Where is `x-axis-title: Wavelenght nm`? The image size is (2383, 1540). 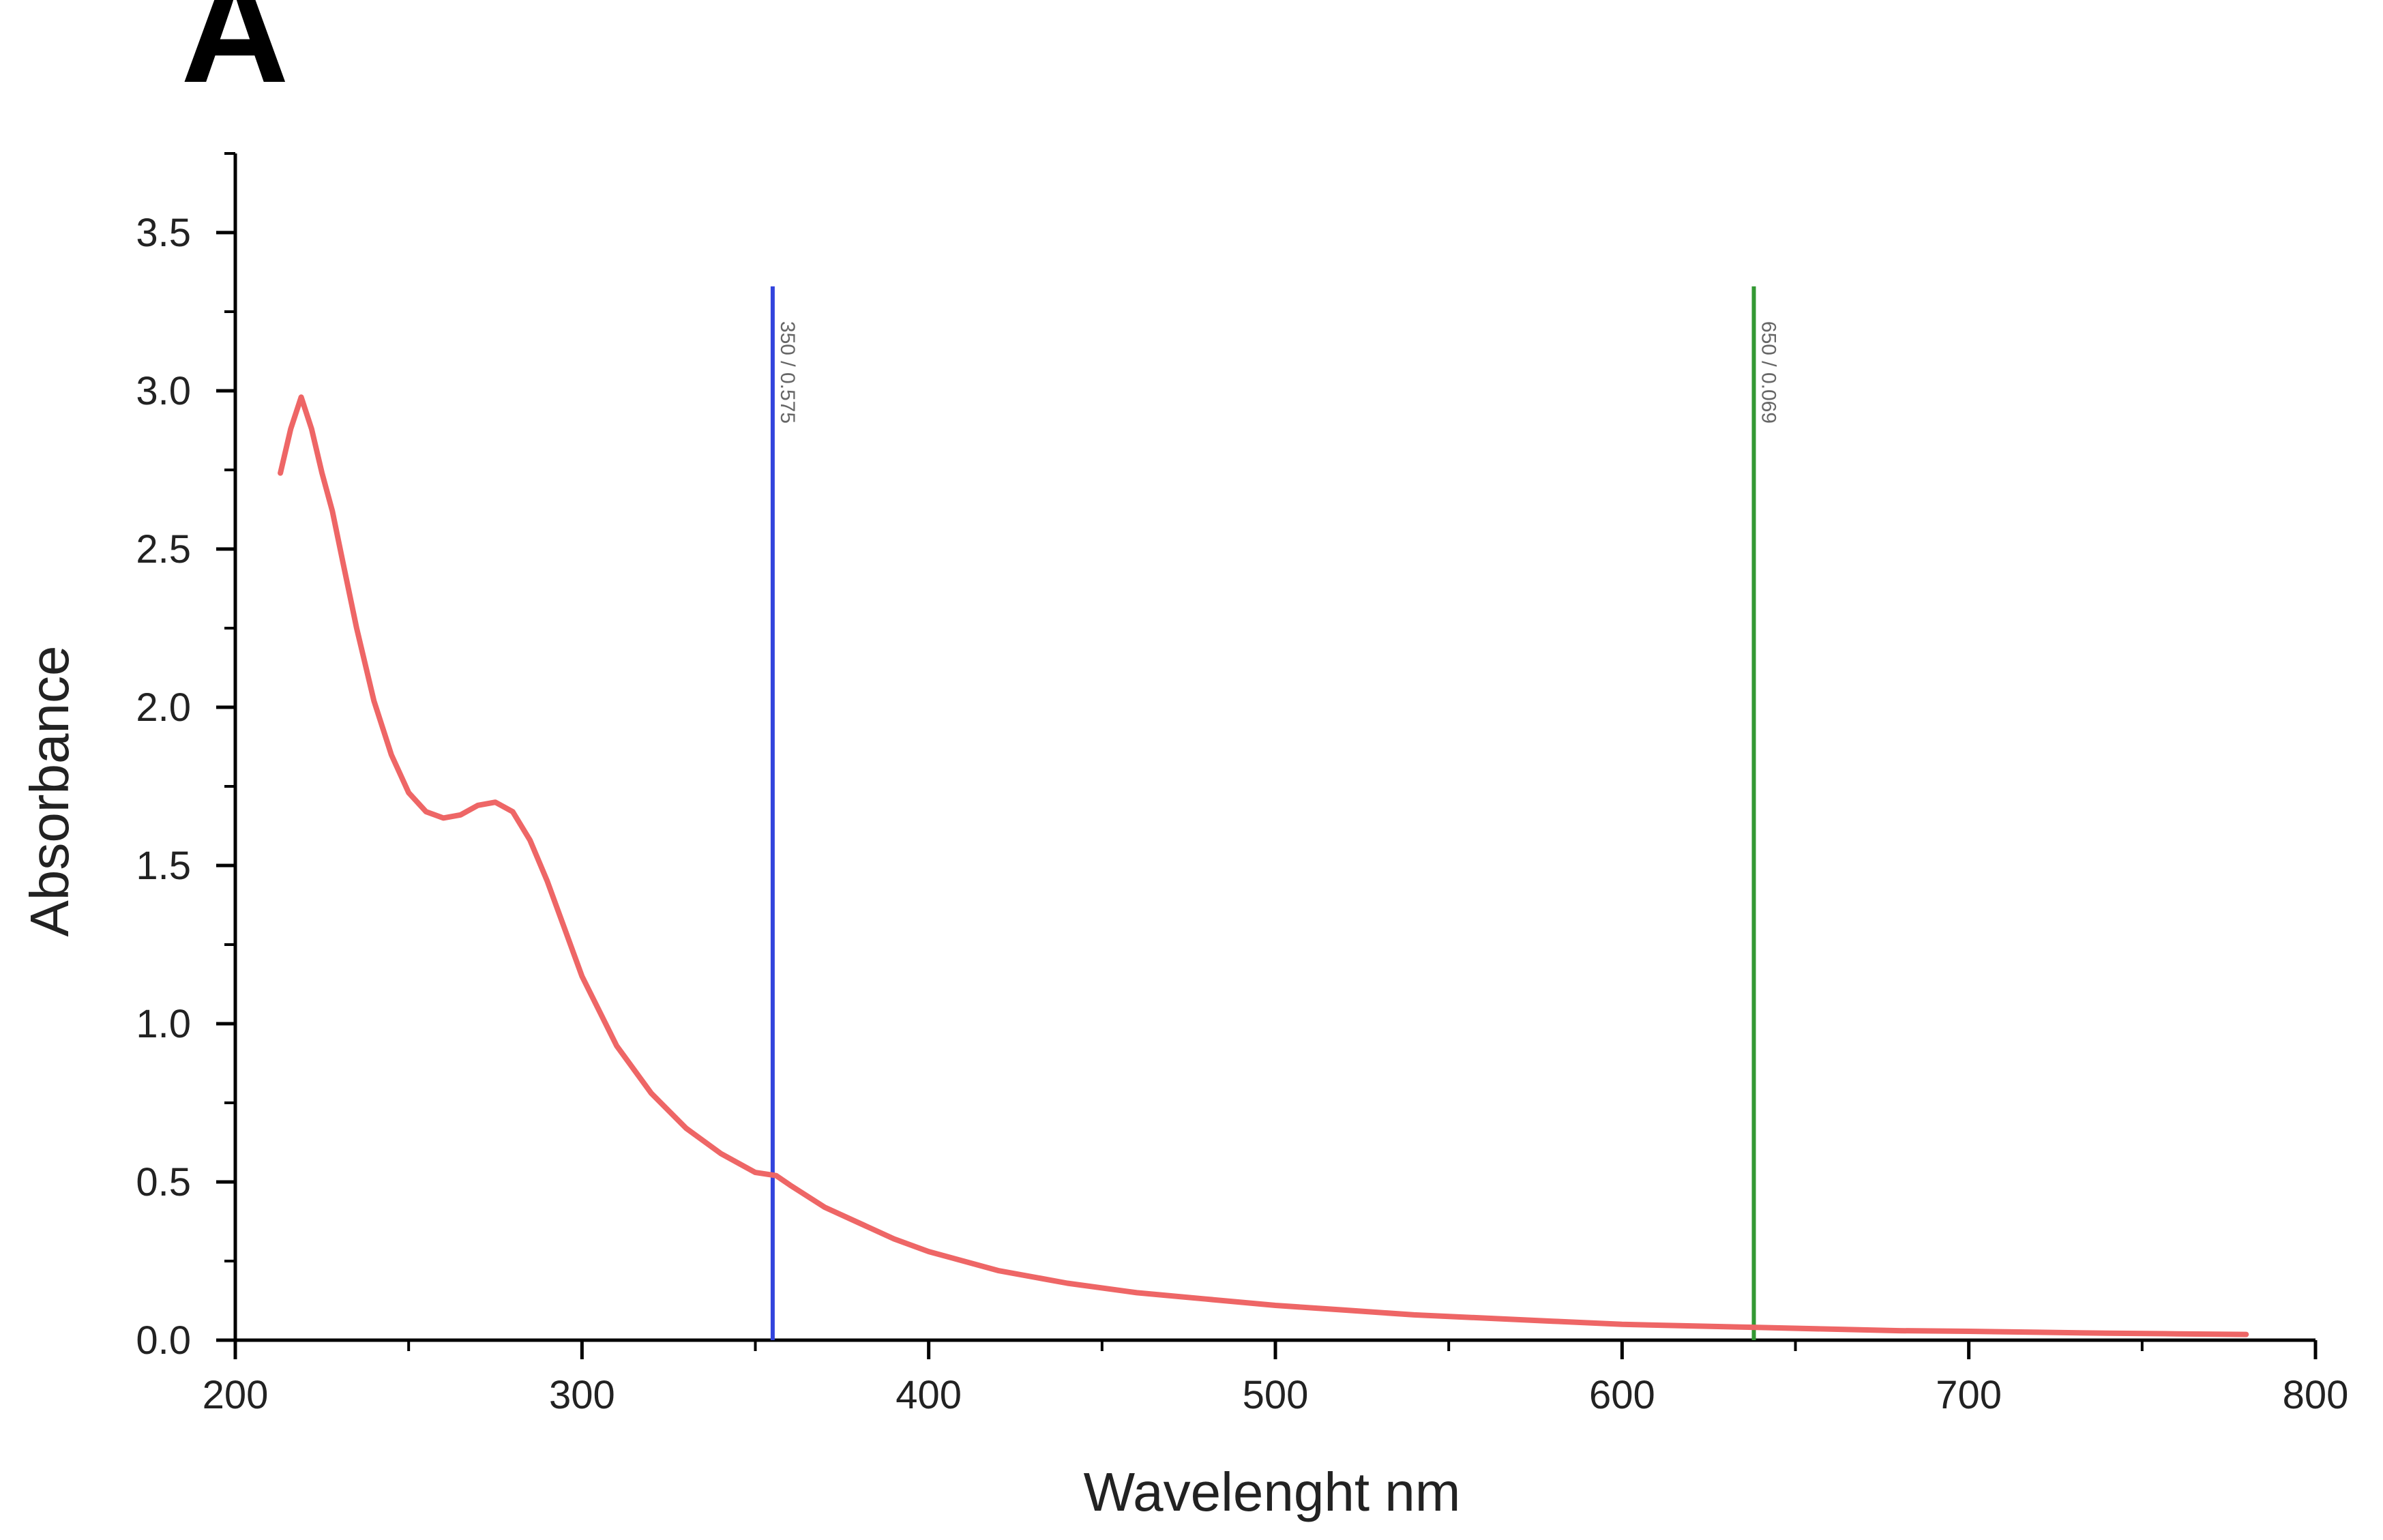
x-axis-title: Wavelenght nm is located at coordinates (1272, 1492).